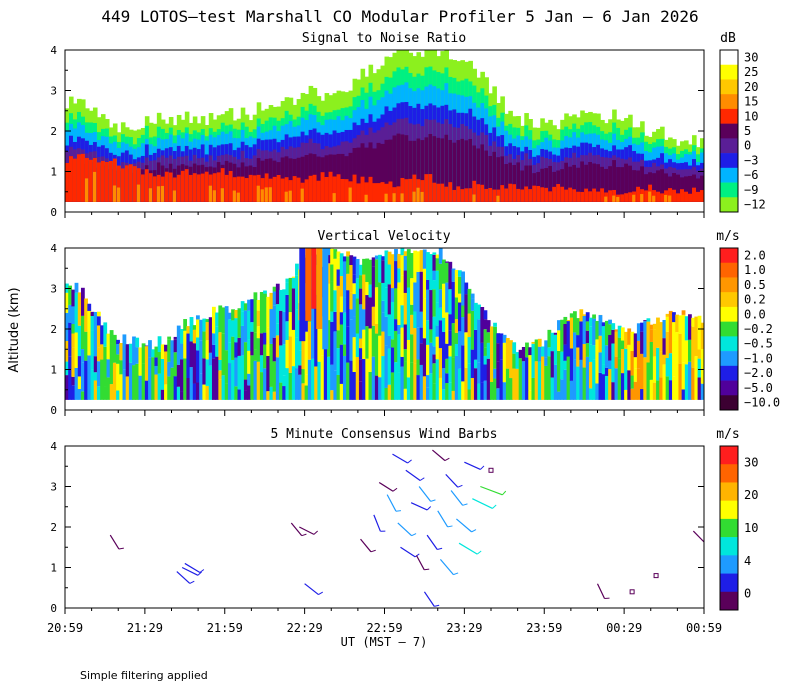 The width and height of the screenshot is (800, 700). What do you see at coordinates (751, 57) in the screenshot?
I see `colorbar-label: 30` at bounding box center [751, 57].